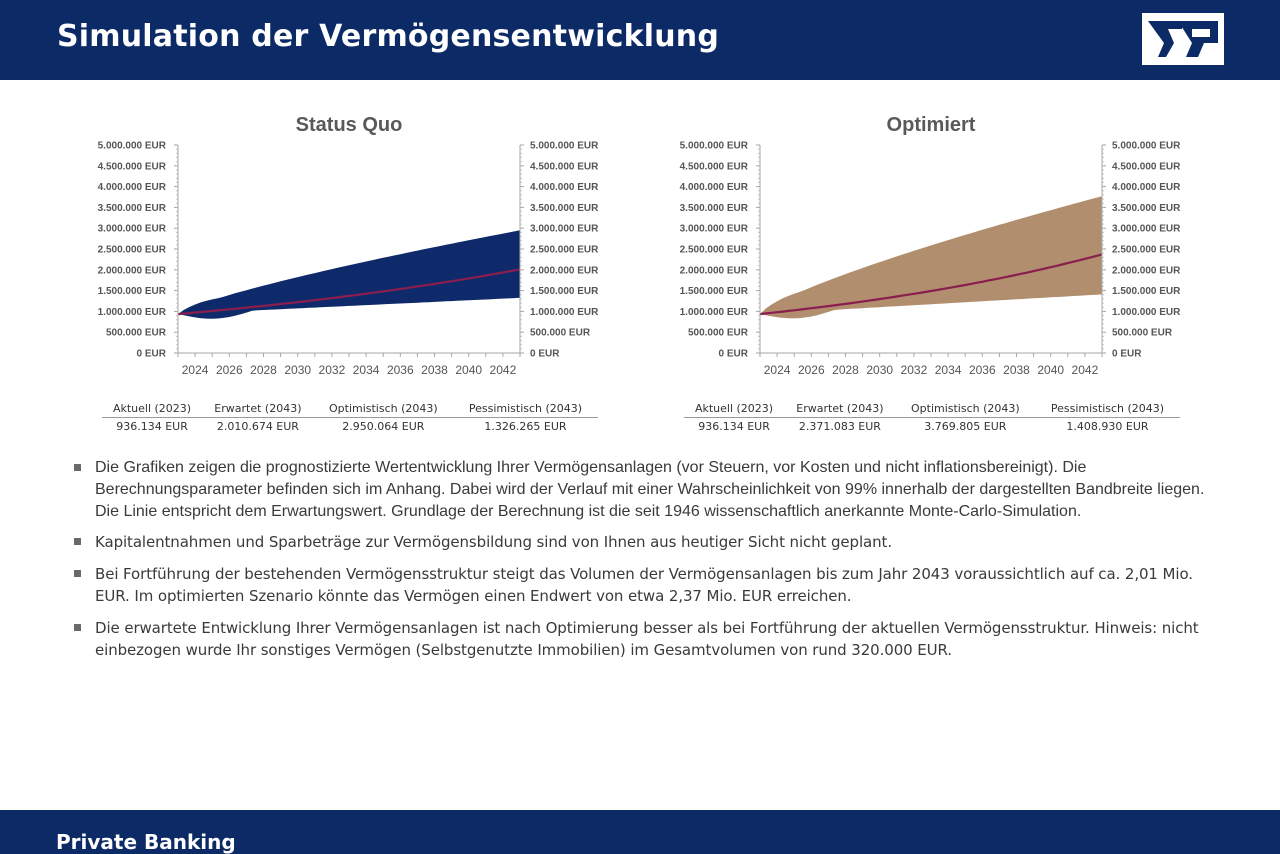 Image resolution: width=1280 pixels, height=854 pixels. I want to click on summary-value: 1.326.265 EUR, so click(525, 426).